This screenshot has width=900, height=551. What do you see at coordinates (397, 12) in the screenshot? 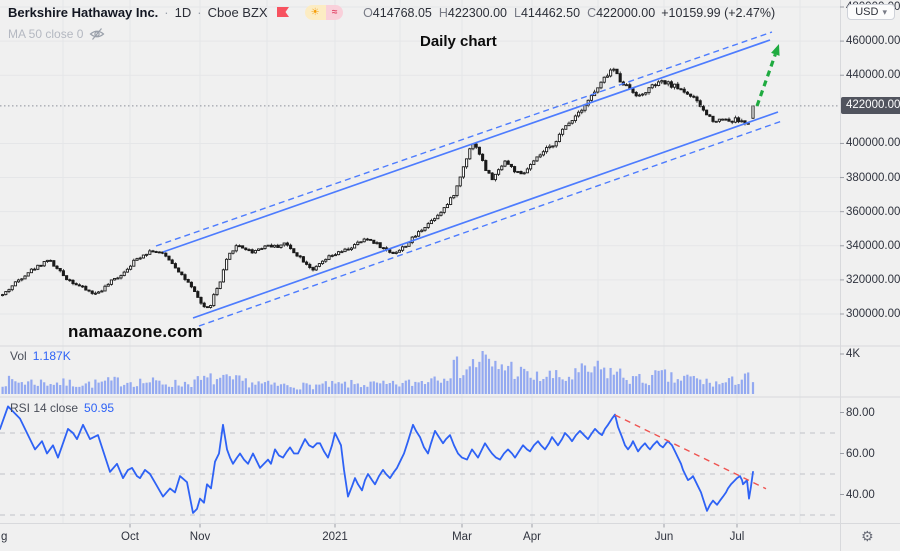
I see `ohlc-pair: O414768.05` at bounding box center [397, 12].